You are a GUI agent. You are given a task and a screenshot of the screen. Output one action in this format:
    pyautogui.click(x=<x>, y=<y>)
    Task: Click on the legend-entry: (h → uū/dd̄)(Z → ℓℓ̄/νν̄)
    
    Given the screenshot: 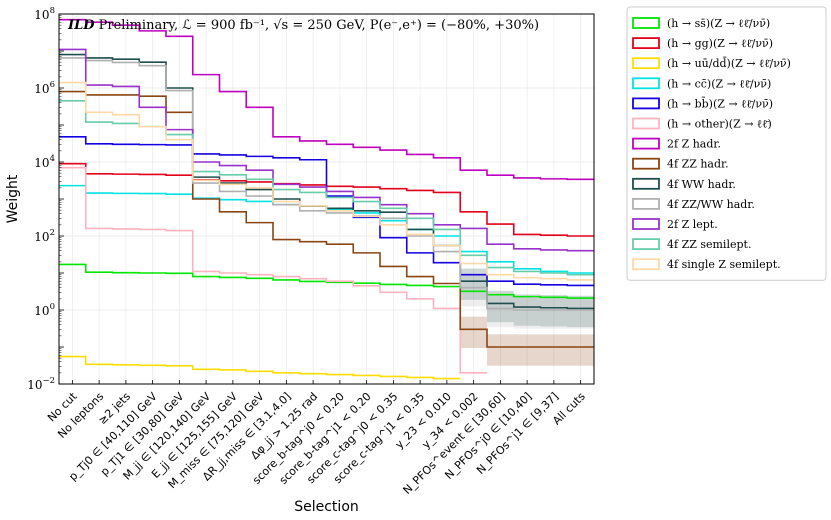 What is the action you would take?
    pyautogui.click(x=729, y=63)
    